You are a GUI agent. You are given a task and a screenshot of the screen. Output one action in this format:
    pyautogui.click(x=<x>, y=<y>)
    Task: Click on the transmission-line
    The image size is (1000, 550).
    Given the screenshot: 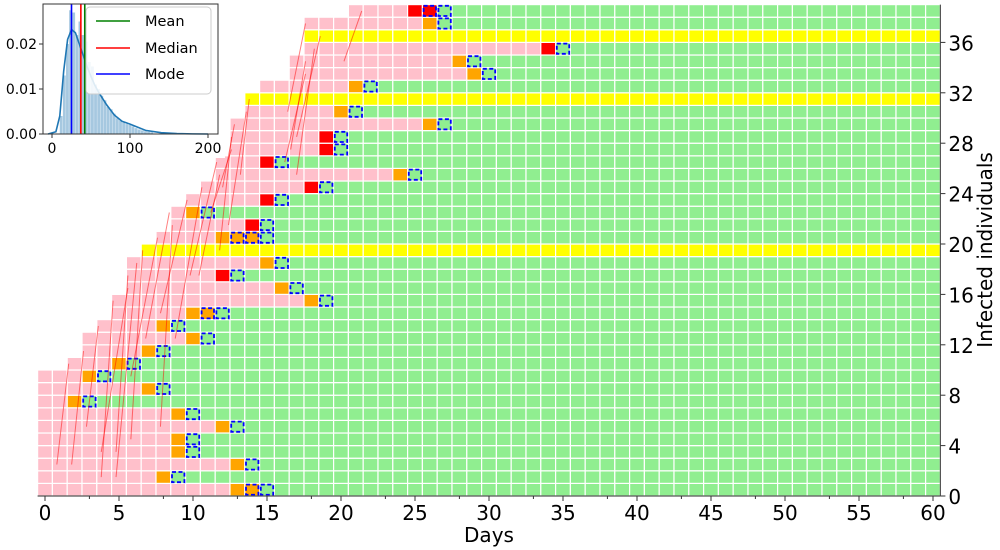 What is the action you would take?
    pyautogui.click(x=244, y=137)
    